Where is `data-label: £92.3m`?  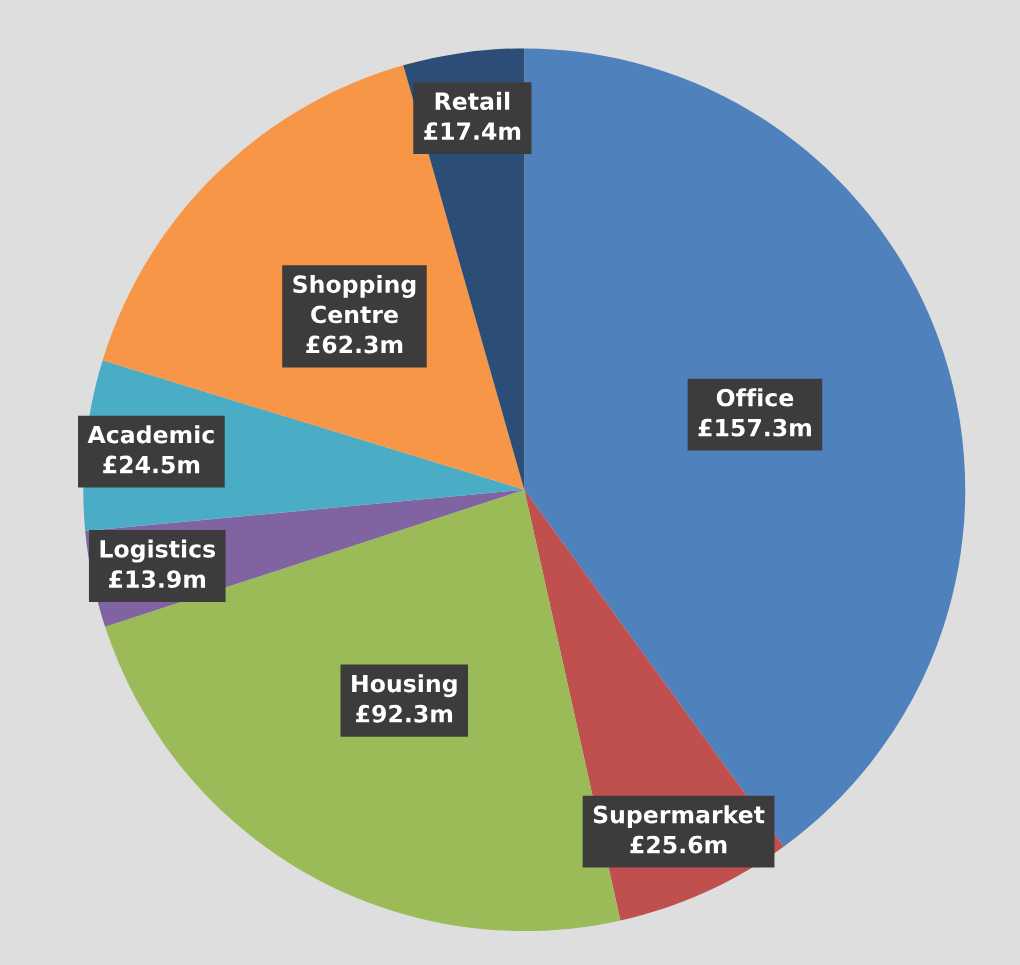
data-label: £92.3m is located at coordinates (404, 713).